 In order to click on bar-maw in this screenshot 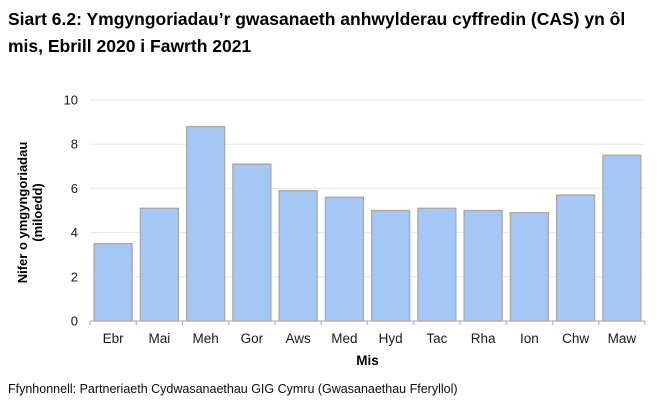, I will do `click(622, 238)`.